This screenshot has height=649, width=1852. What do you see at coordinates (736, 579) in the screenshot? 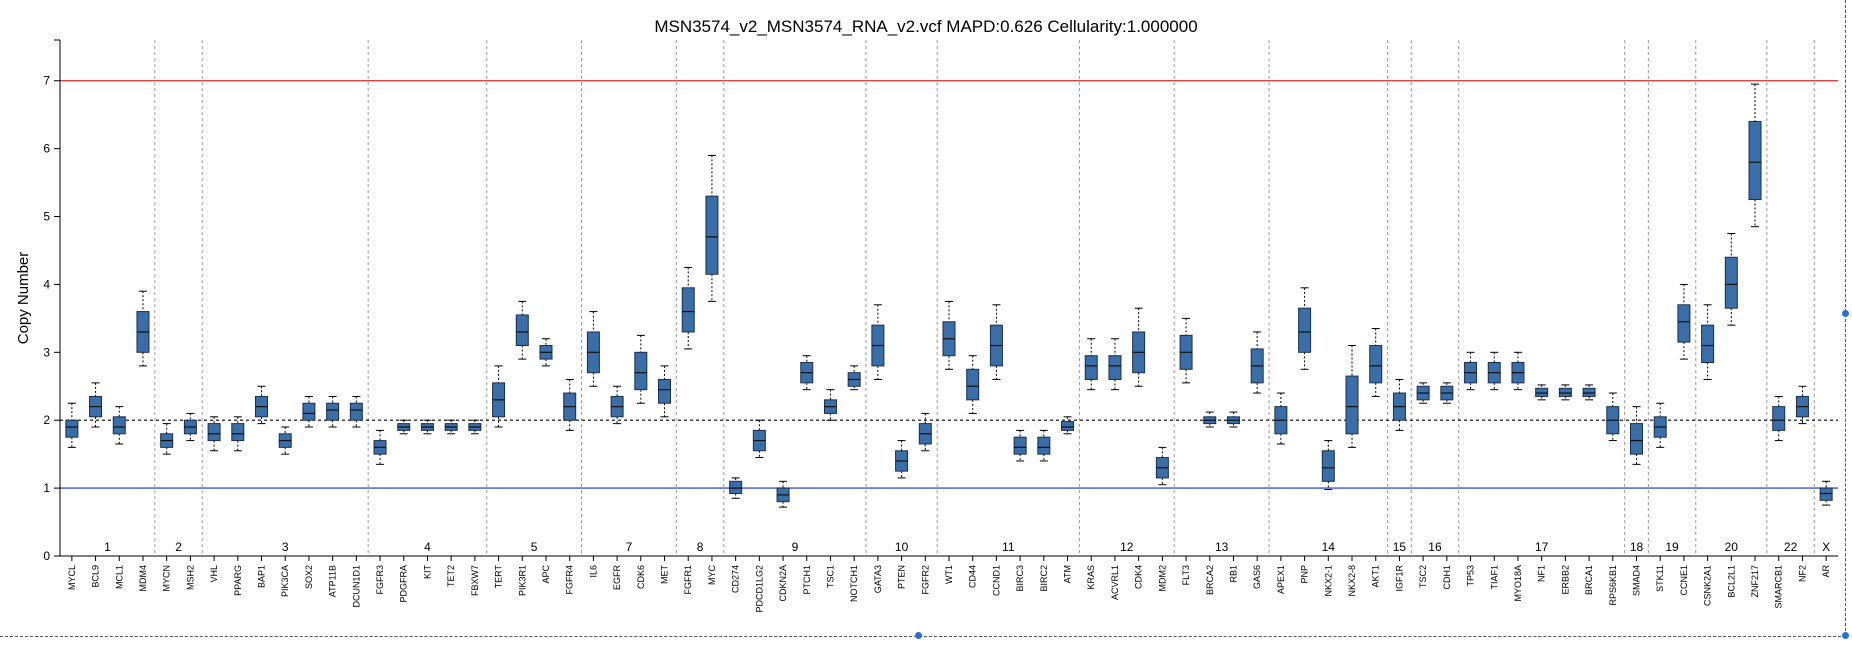
I see `gene-label: CD274` at bounding box center [736, 579].